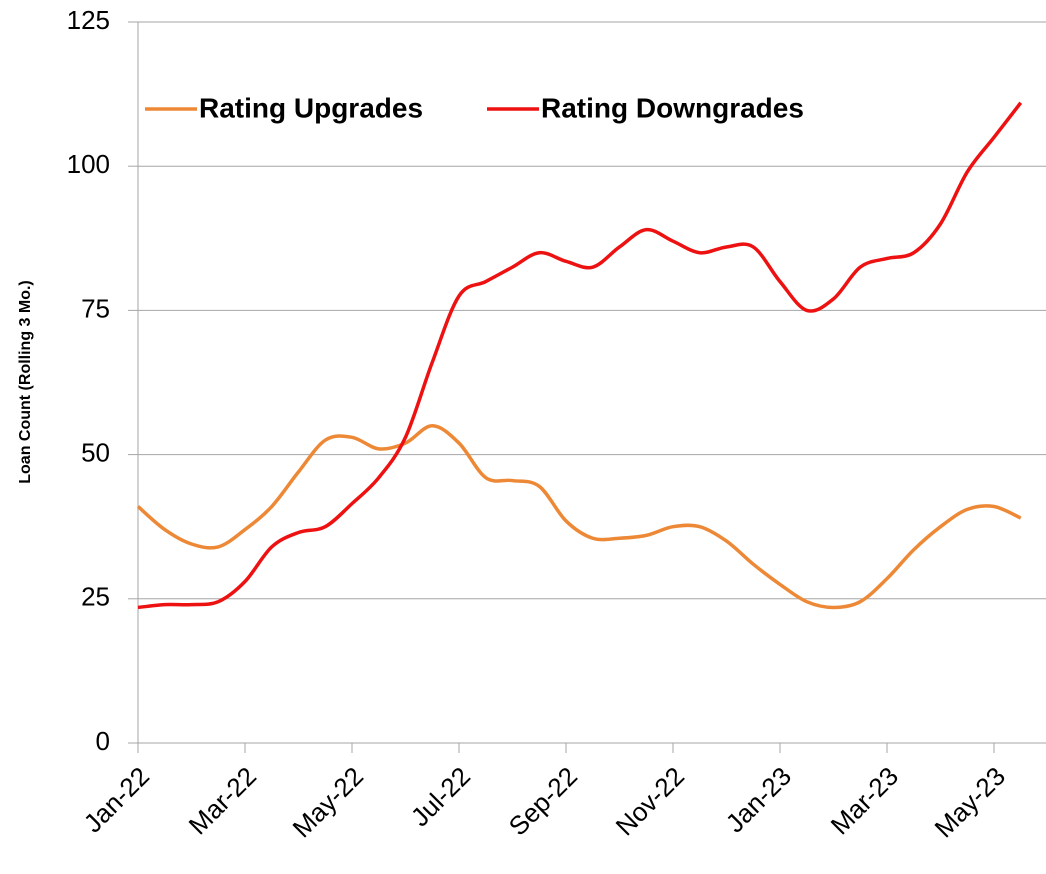  What do you see at coordinates (672, 107) in the screenshot?
I see `legend-label: Rating Downgrades` at bounding box center [672, 107].